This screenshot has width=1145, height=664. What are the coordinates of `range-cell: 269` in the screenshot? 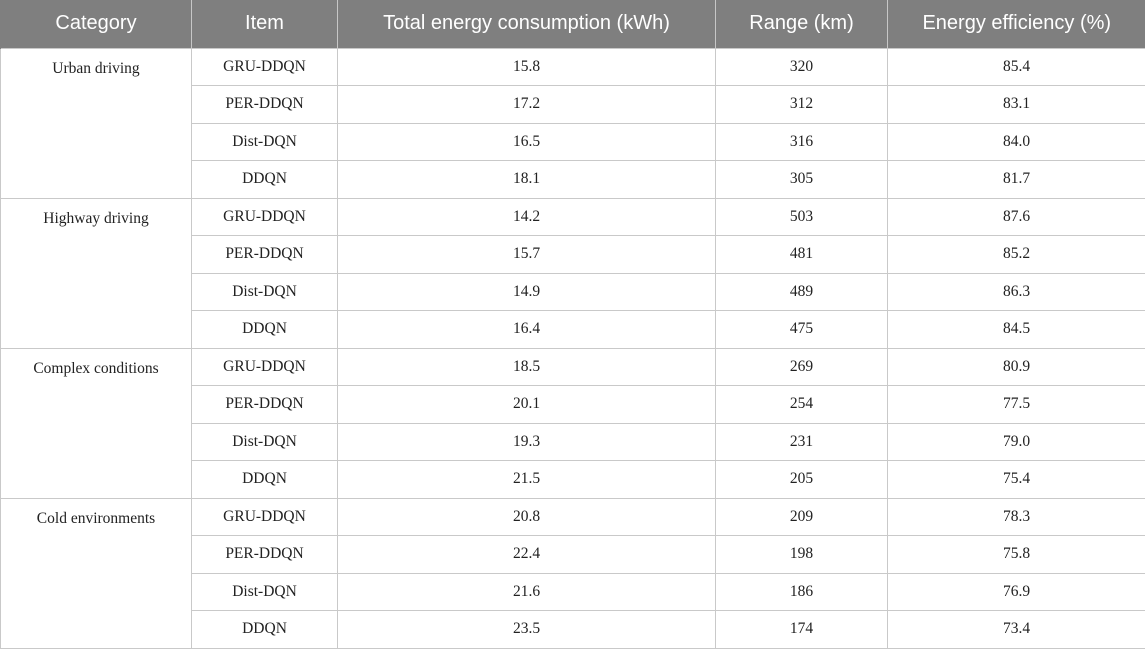 It's located at (801, 366).